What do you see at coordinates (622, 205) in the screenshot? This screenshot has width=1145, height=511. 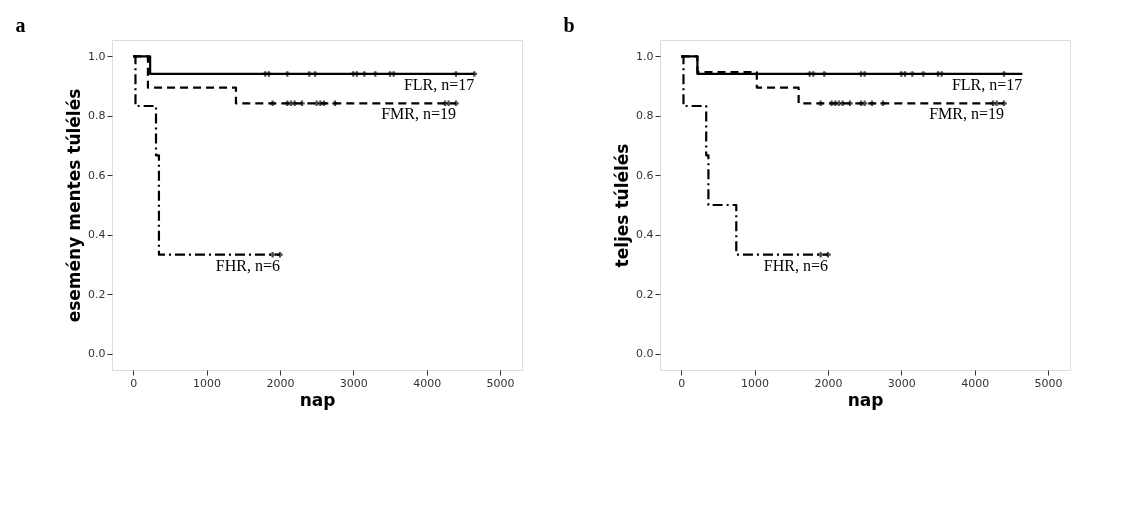 I see `y-axis-title: teljes túlélés` at bounding box center [622, 205].